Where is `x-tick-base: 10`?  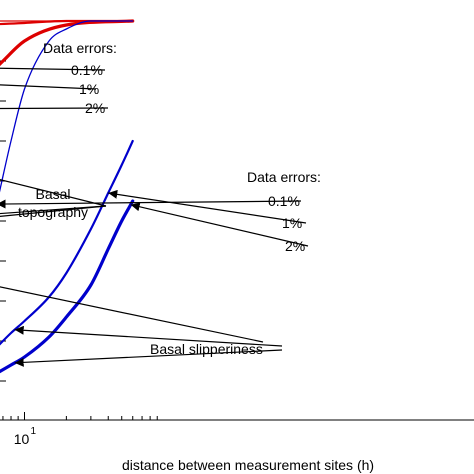
x-tick-base: 10 is located at coordinates (22, 439).